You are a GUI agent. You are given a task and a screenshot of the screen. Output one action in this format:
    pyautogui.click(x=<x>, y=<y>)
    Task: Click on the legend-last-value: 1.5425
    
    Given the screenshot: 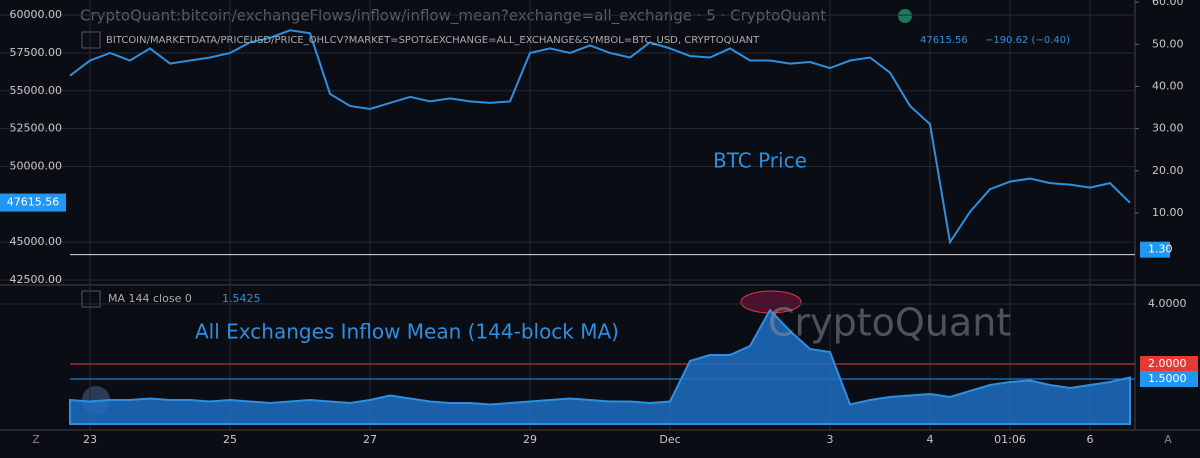 What is the action you would take?
    pyautogui.click(x=241, y=298)
    